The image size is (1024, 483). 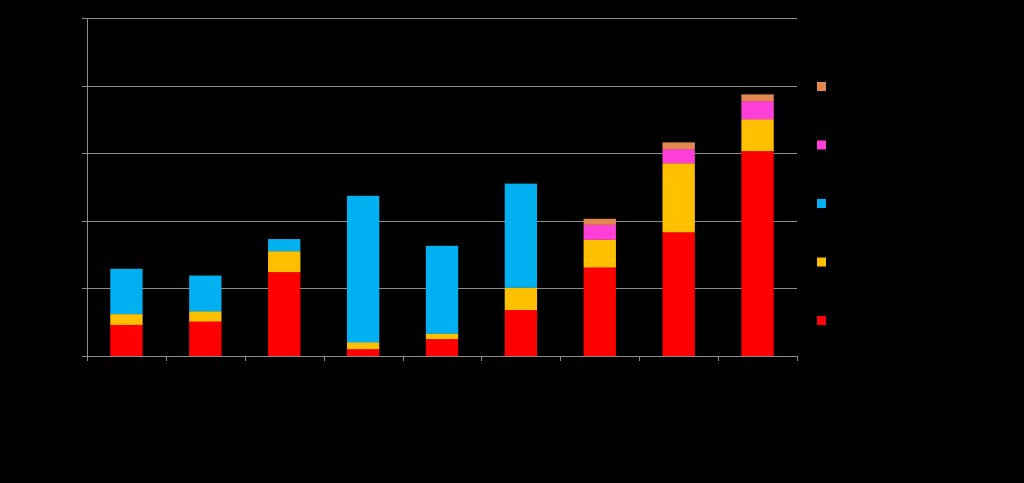 I want to click on bar-segment-c7-s1, so click(x=678, y=198).